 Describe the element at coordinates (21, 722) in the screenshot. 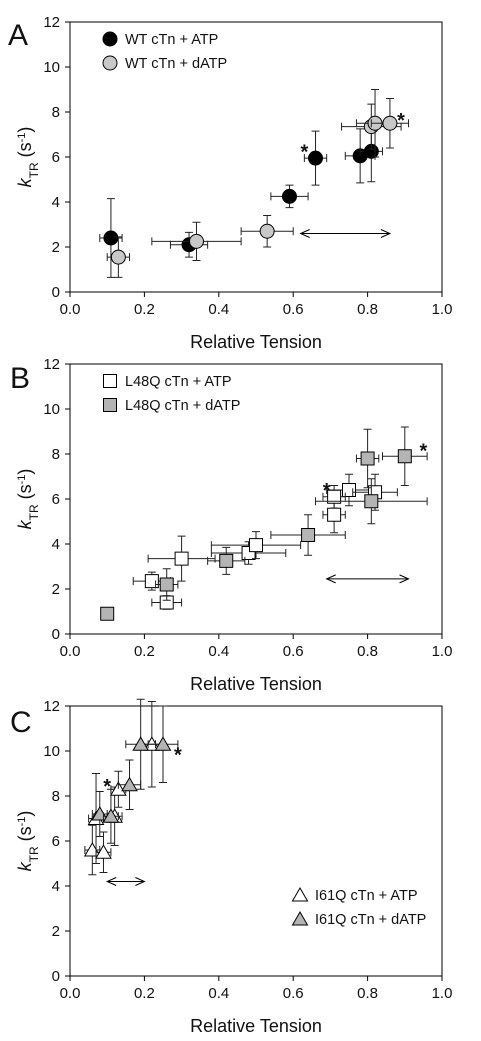

I see `panel-letter: C` at that location.